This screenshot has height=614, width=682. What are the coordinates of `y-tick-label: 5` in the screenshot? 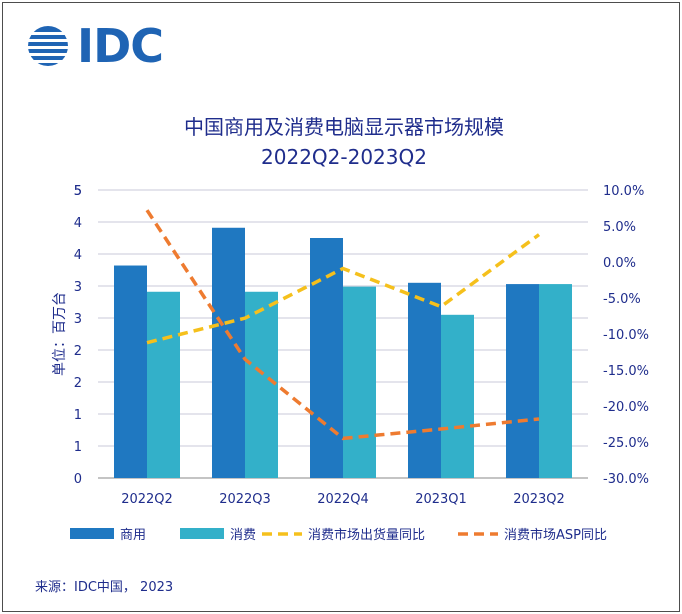 It's located at (78, 191).